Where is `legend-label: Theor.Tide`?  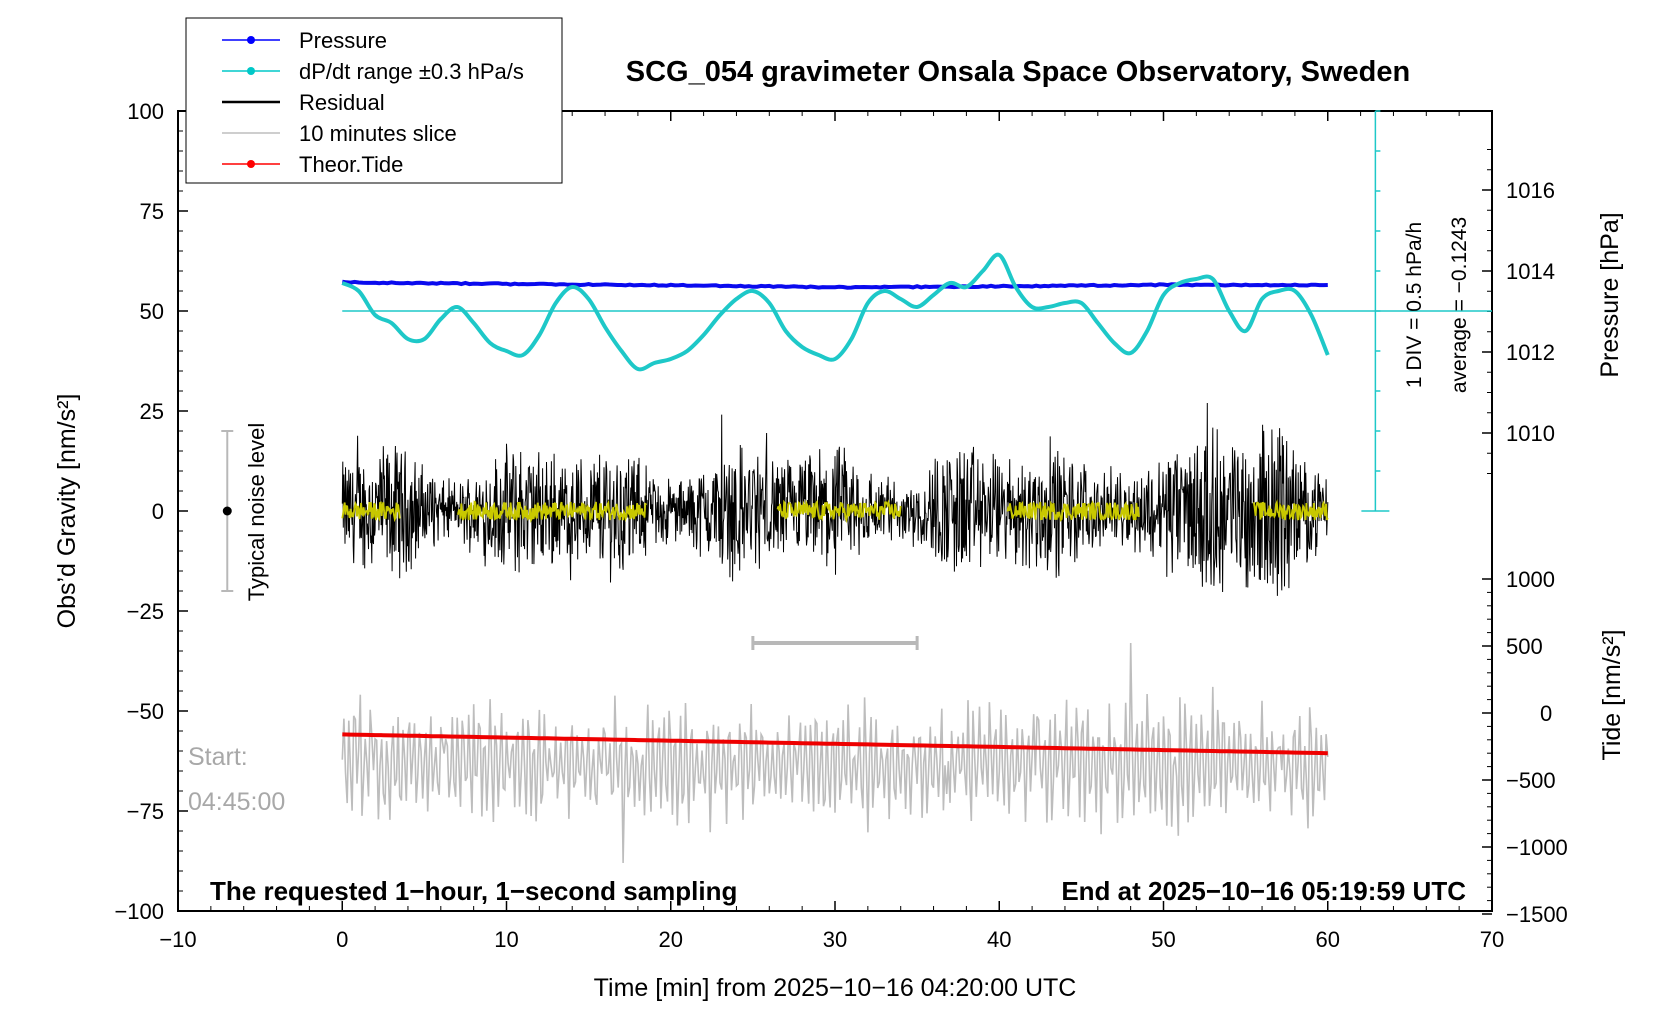 legend-label: Theor.Tide is located at coordinates (351, 164).